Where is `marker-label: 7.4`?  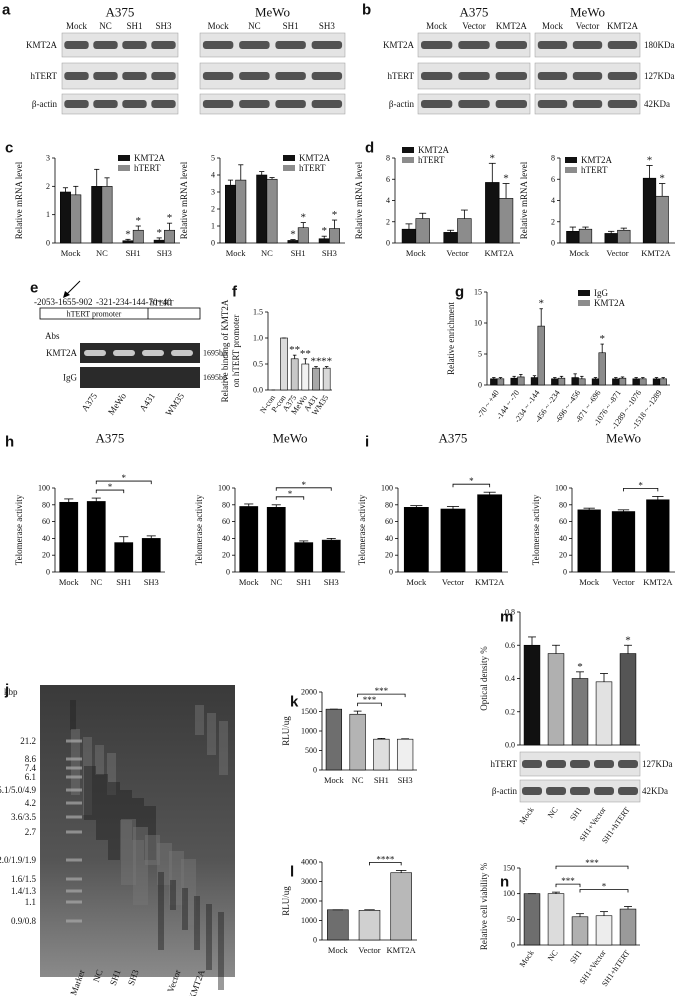 marker-label: 7.4 is located at coordinates (31, 768).